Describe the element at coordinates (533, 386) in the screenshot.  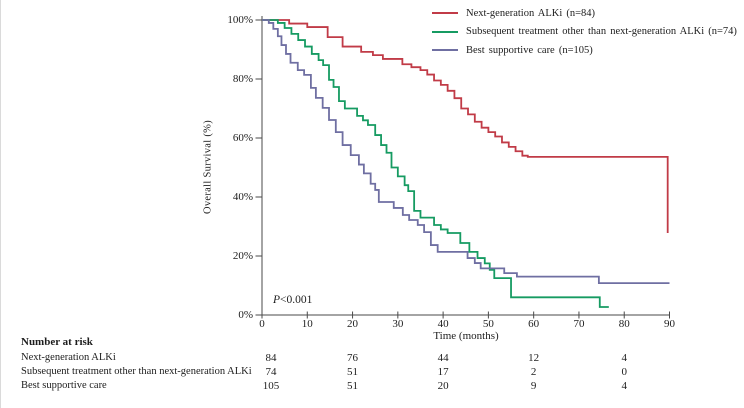
I see `risk-count: 9` at that location.